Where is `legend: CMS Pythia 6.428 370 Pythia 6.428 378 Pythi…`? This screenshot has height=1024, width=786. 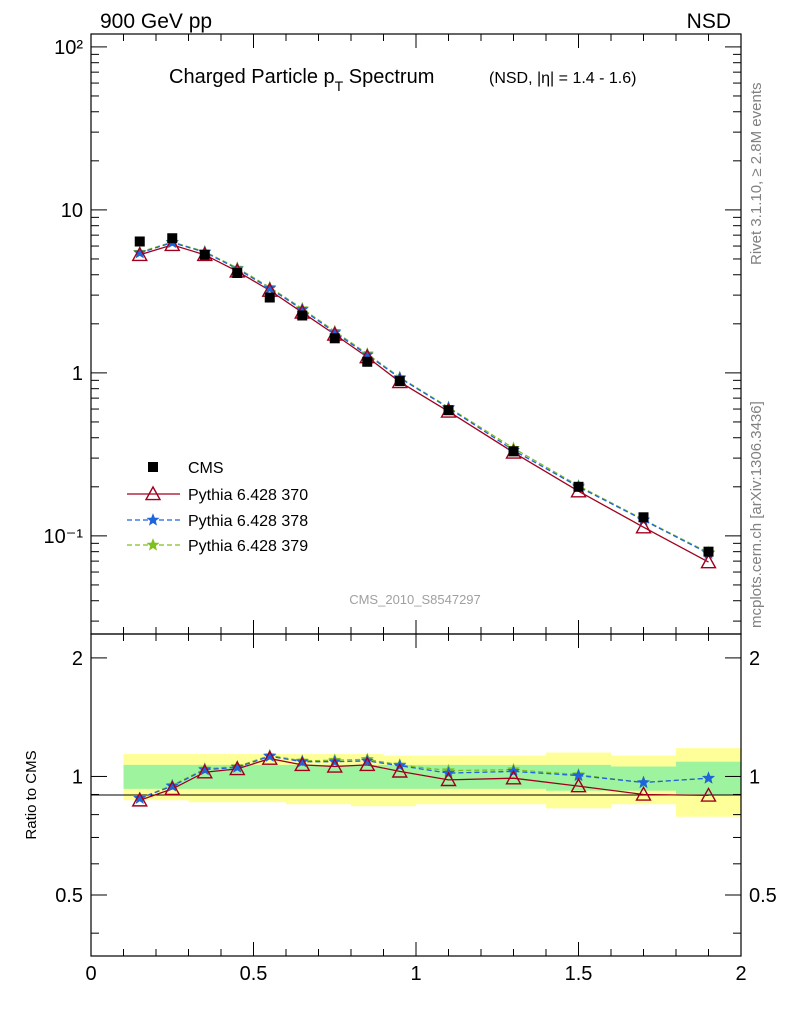
legend: CMS Pythia 6.428 370 Pythia 6.428 378 Pythi… is located at coordinates (217, 507).